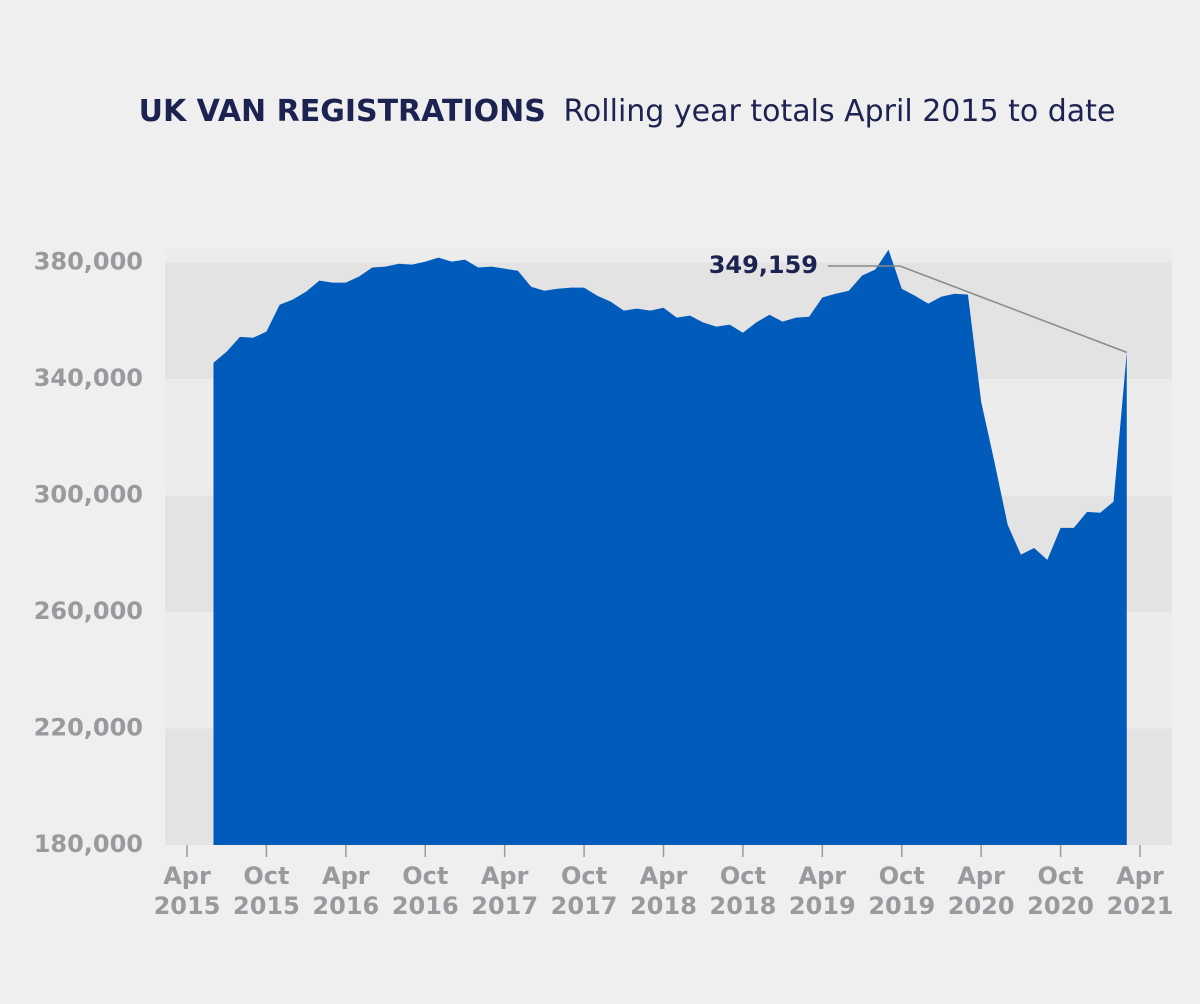  I want to click on y-tick-label: 340,000, so click(88, 378).